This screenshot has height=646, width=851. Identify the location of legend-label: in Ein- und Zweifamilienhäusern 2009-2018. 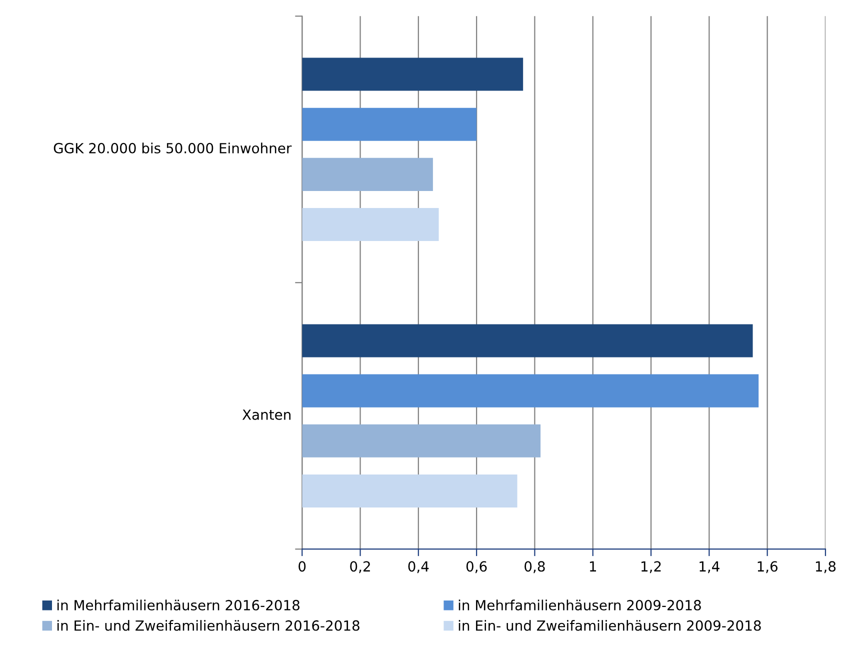
(609, 625).